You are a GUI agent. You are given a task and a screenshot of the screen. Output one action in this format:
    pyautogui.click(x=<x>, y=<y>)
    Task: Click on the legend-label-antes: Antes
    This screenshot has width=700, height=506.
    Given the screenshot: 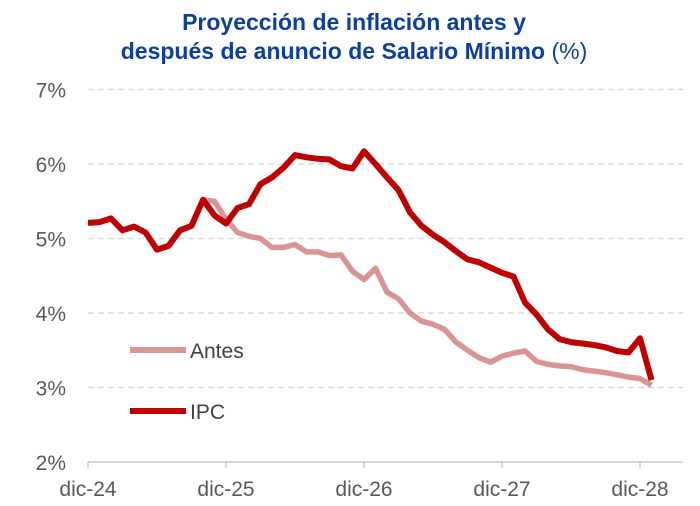 What is the action you would take?
    pyautogui.click(x=217, y=351)
    